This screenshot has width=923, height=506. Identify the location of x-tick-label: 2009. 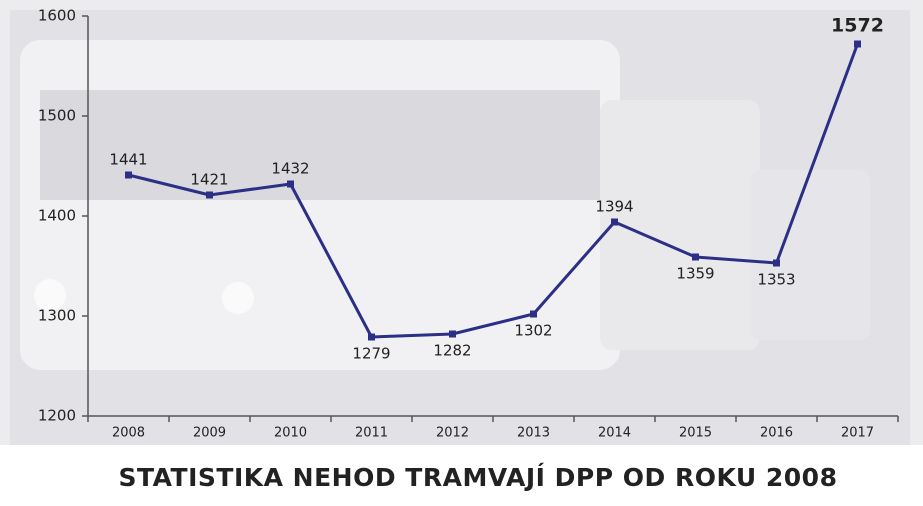
(209, 433).